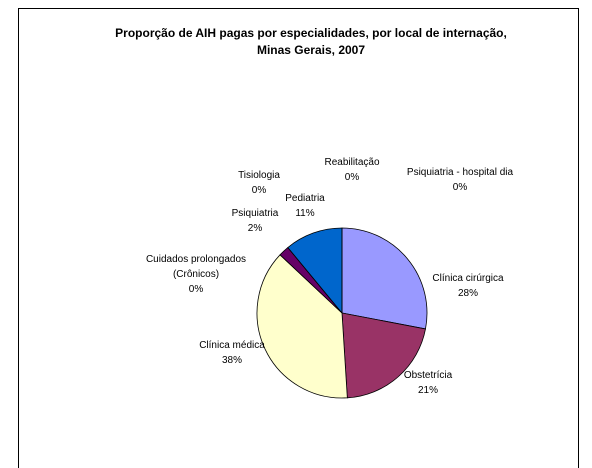 The image size is (592, 468). What do you see at coordinates (467, 293) in the screenshot?
I see `slice-value: 28%` at bounding box center [467, 293].